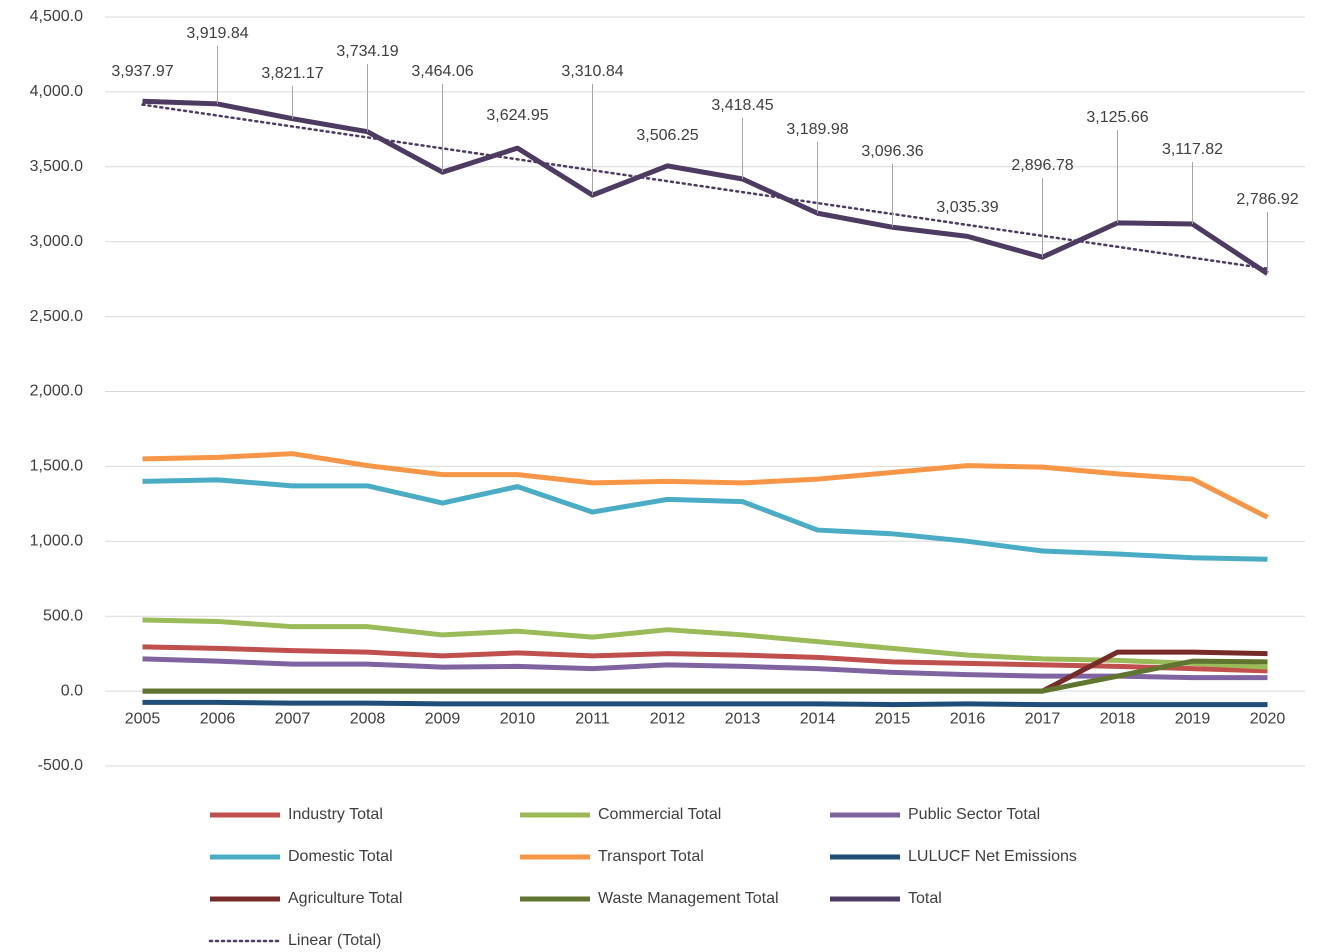  Describe the element at coordinates (968, 718) in the screenshot. I see `x-tick-label: 2016` at that location.